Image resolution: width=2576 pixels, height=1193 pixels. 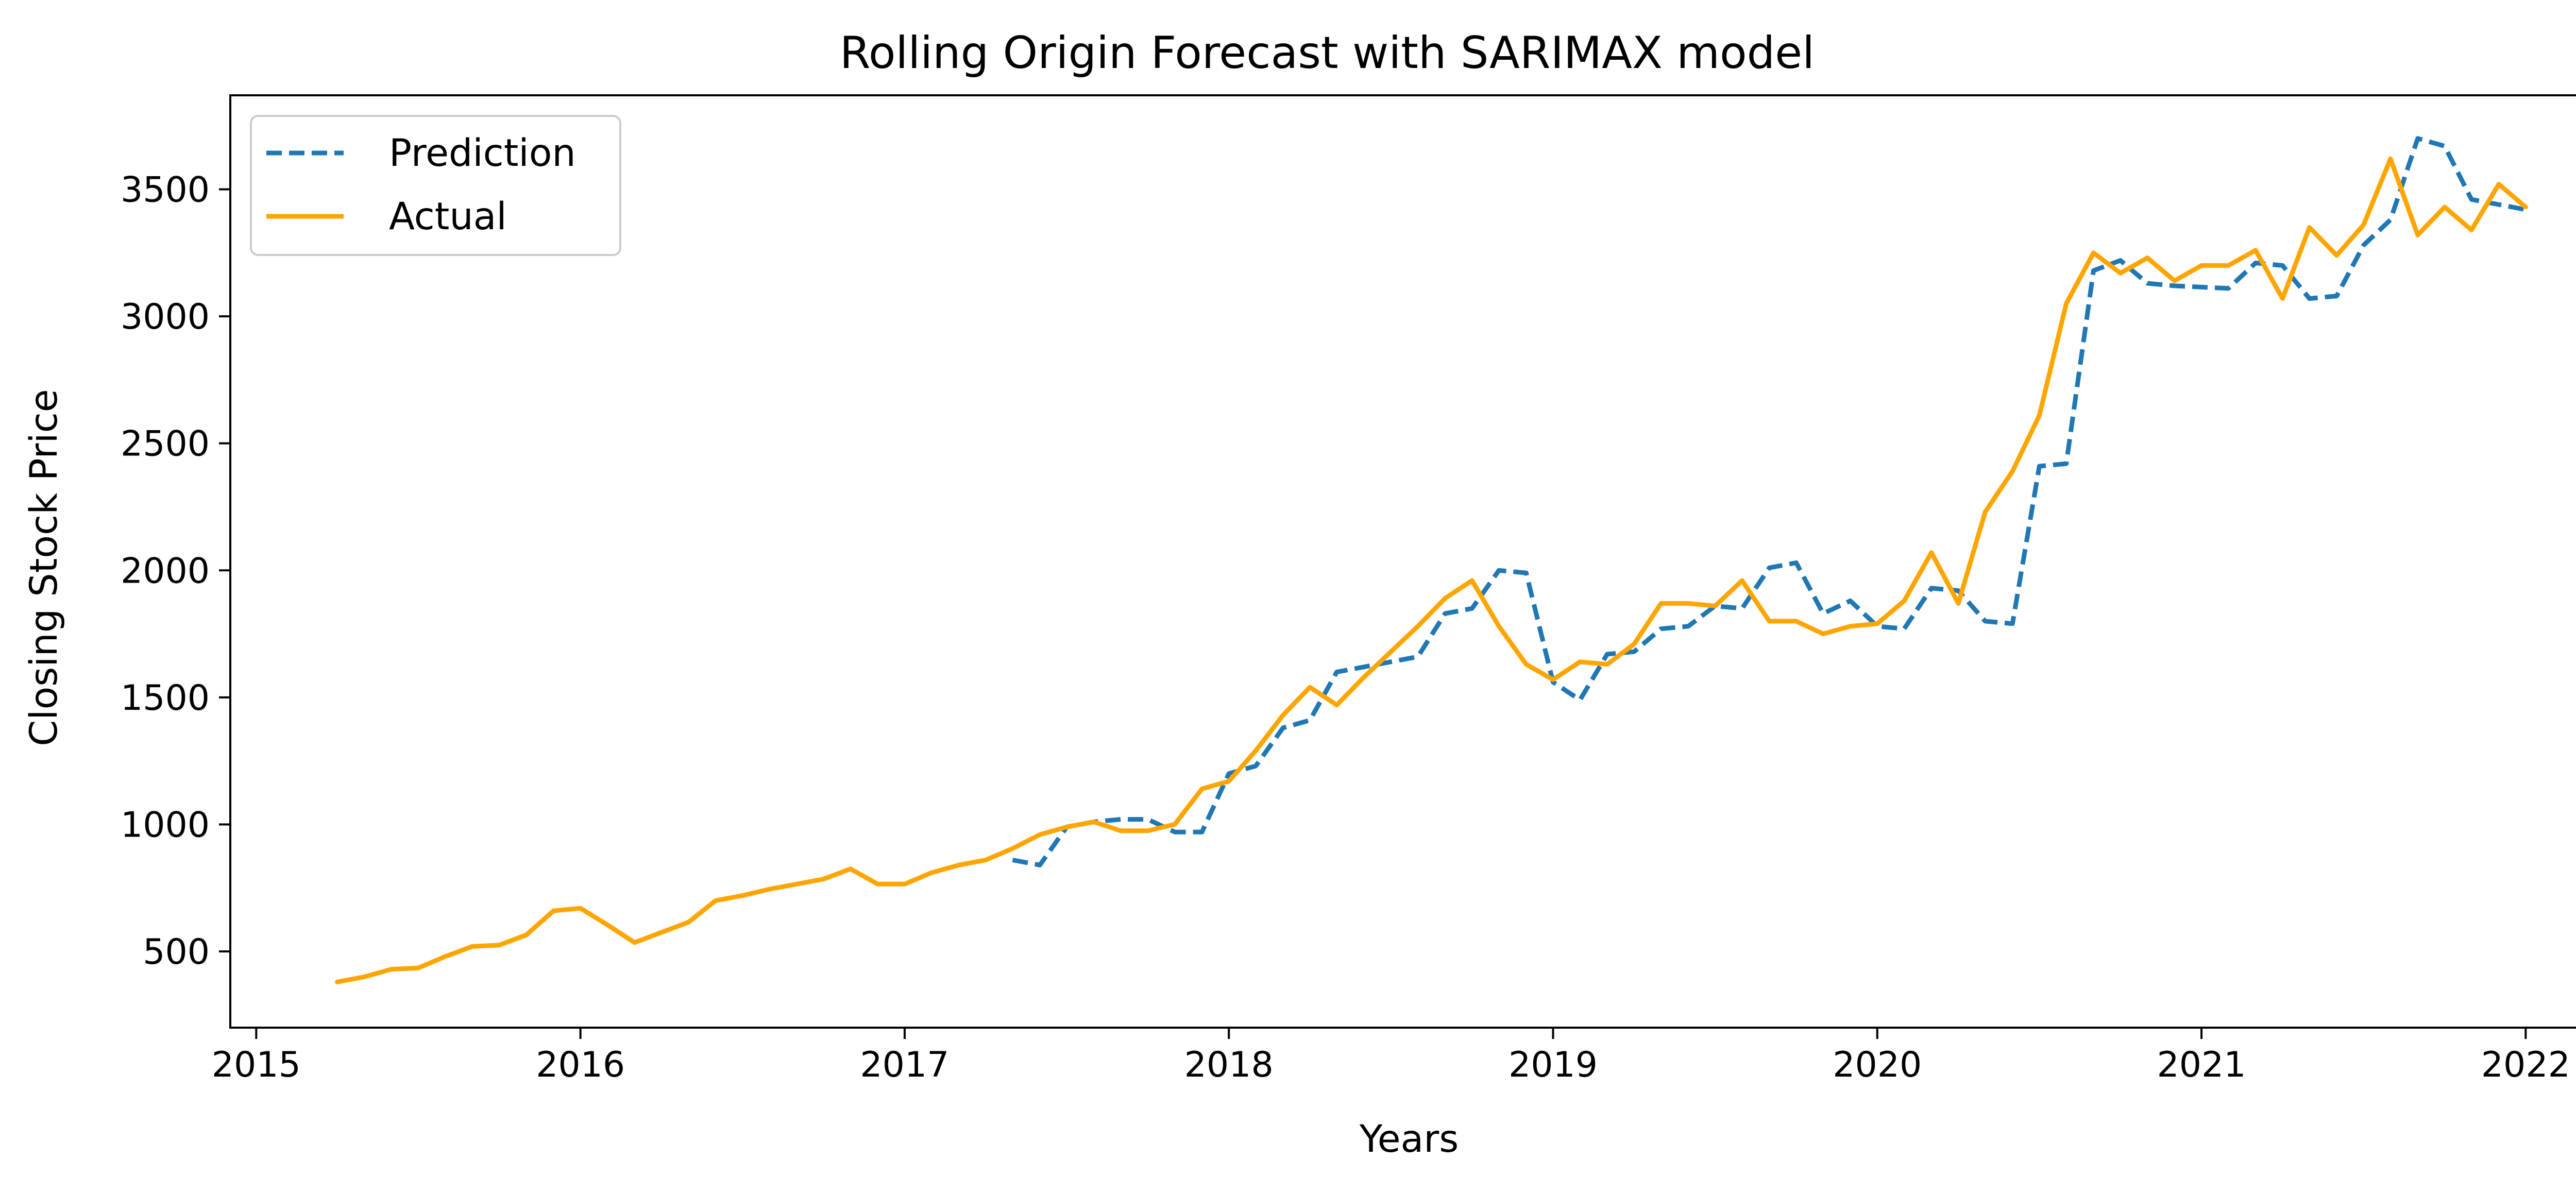 What do you see at coordinates (256, 1065) in the screenshot?
I see `x-tick-label: 2015` at bounding box center [256, 1065].